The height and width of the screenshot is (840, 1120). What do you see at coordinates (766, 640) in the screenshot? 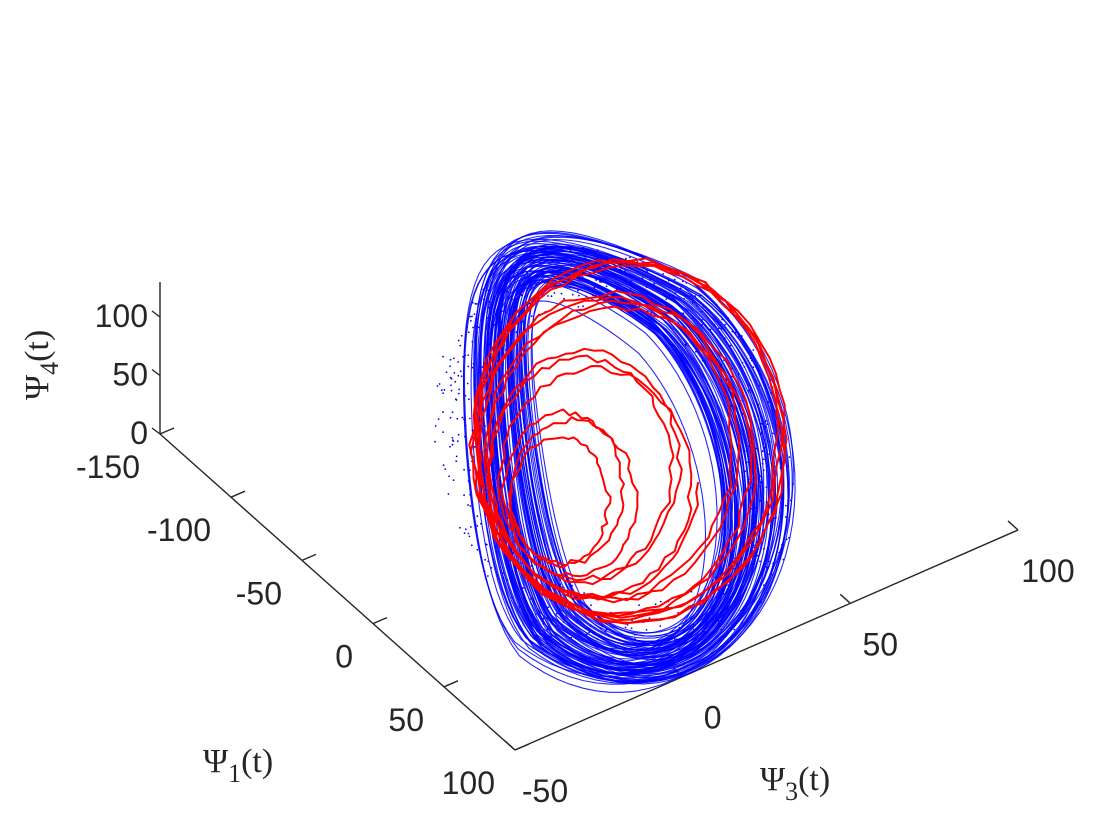
I see `y-axis-line` at bounding box center [766, 640].